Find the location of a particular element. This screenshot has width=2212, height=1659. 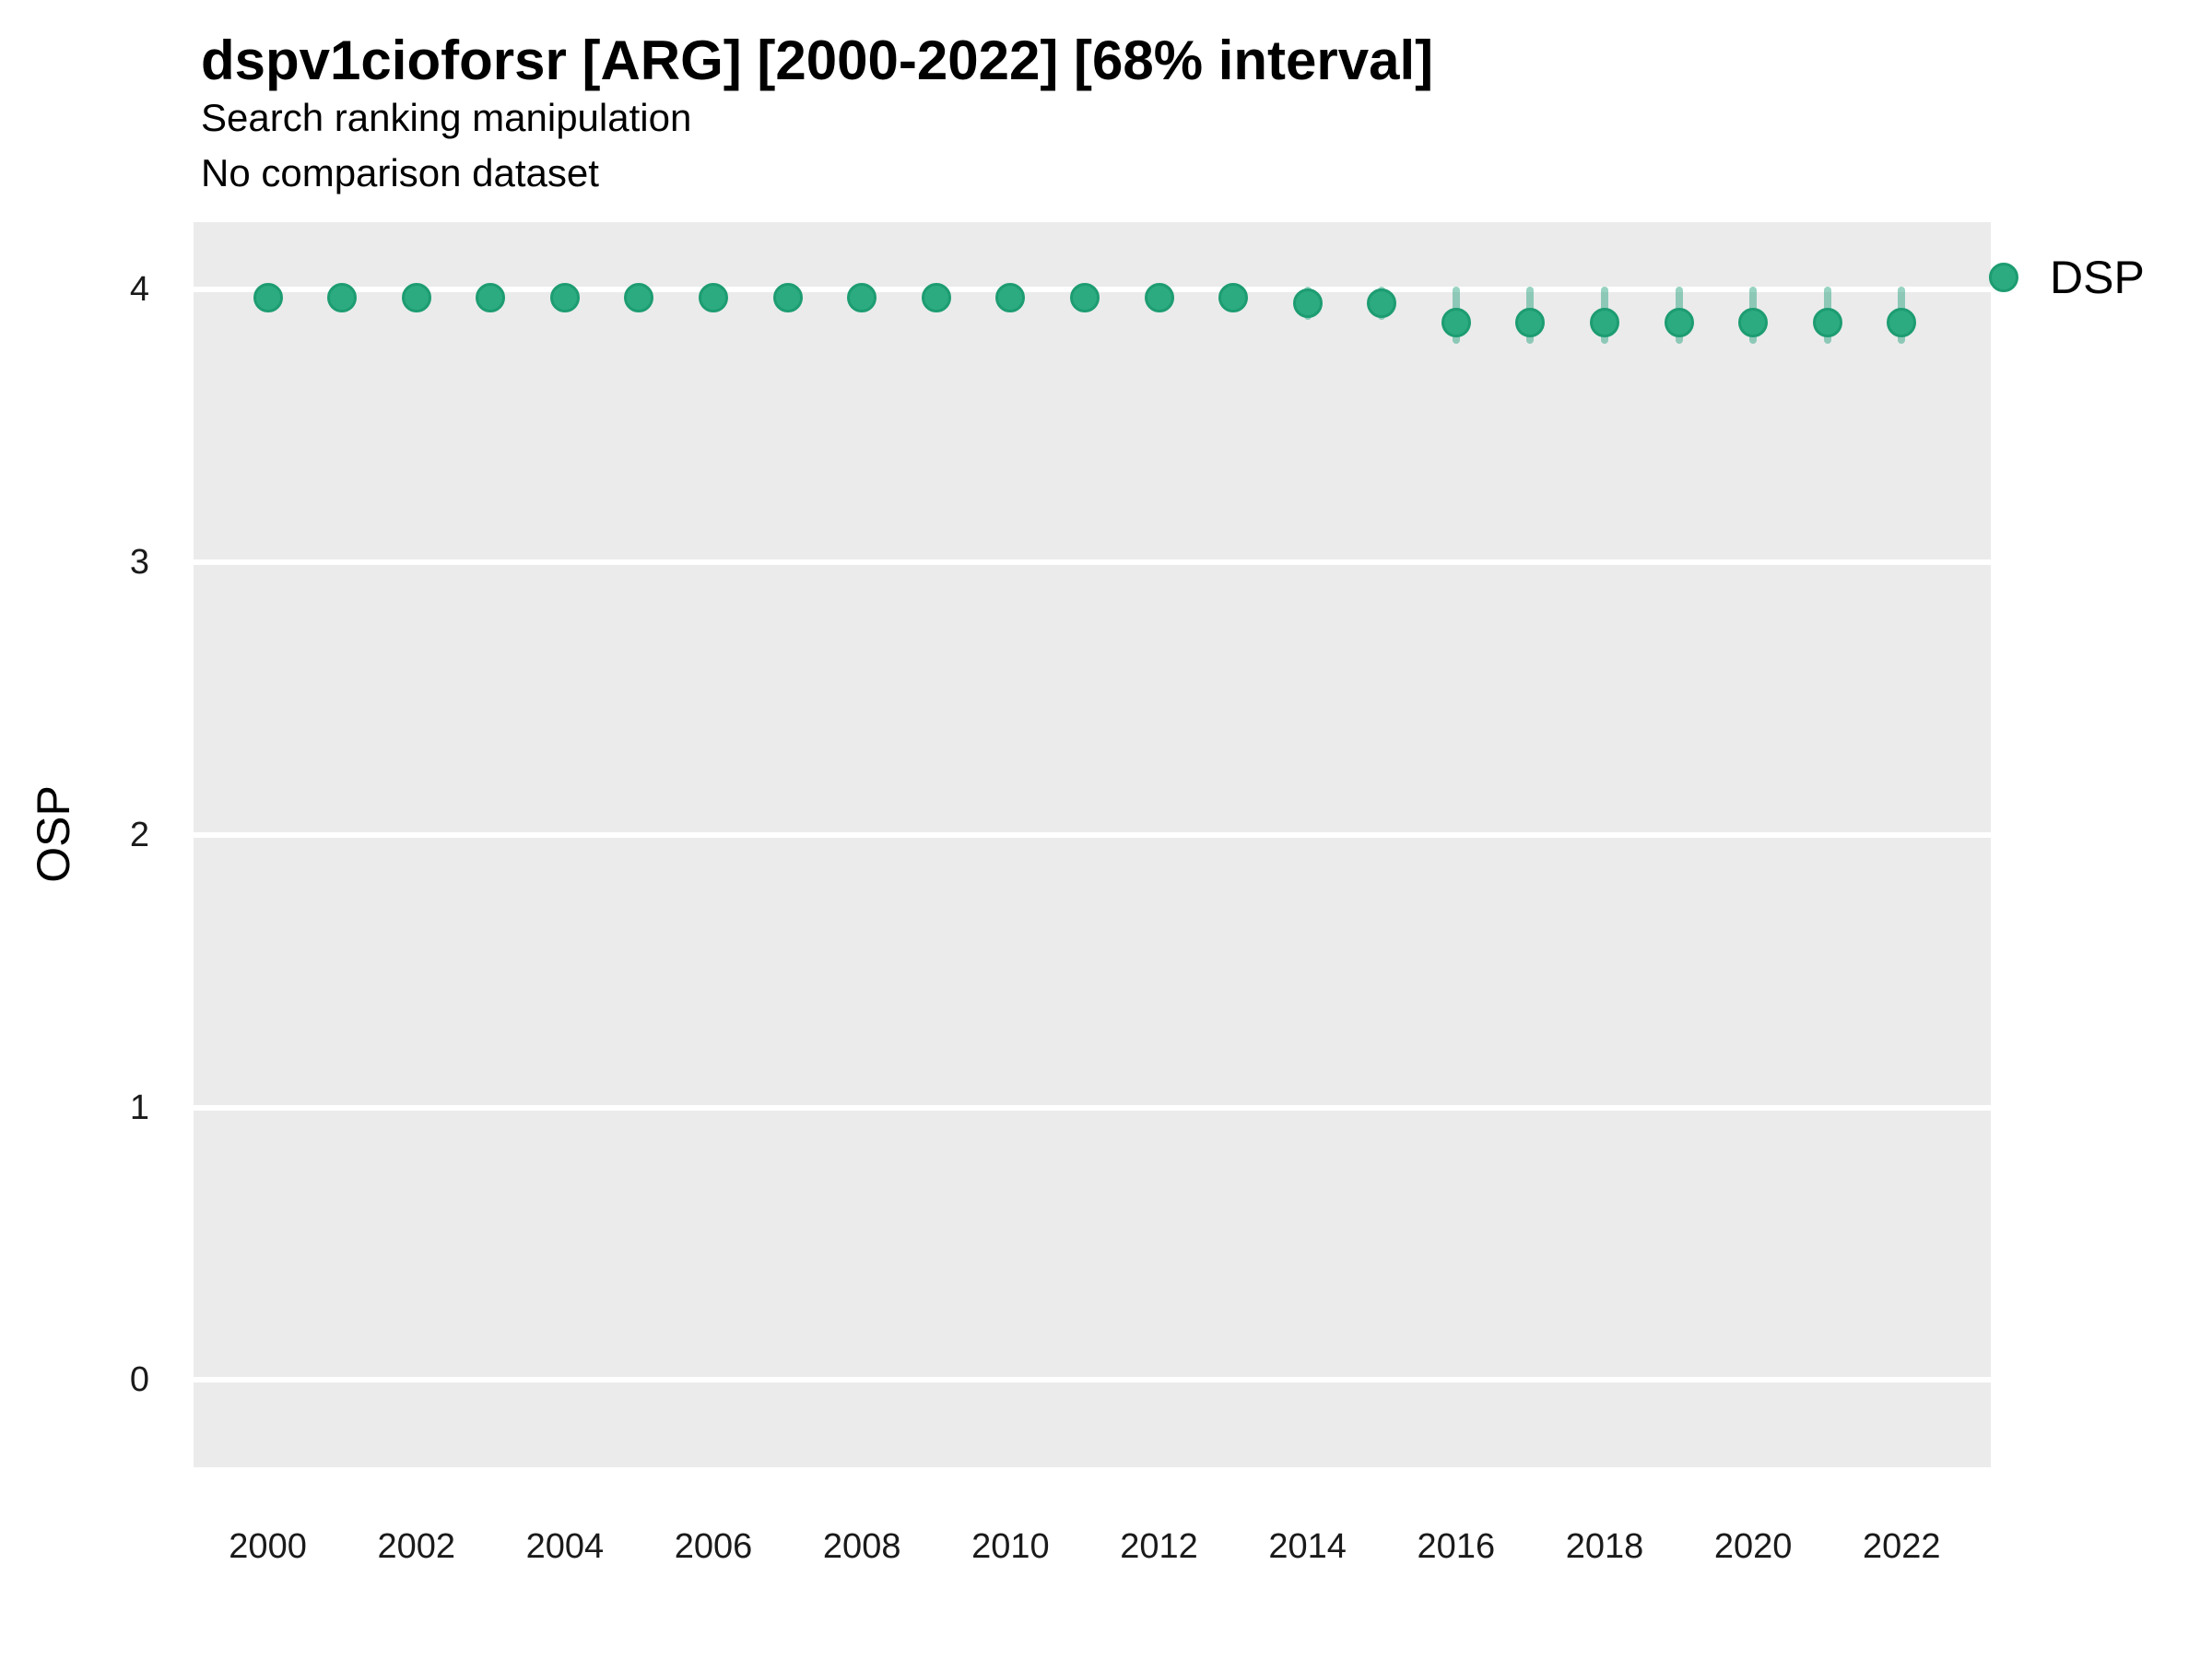

legend: DSP is located at coordinates (2067, 277).